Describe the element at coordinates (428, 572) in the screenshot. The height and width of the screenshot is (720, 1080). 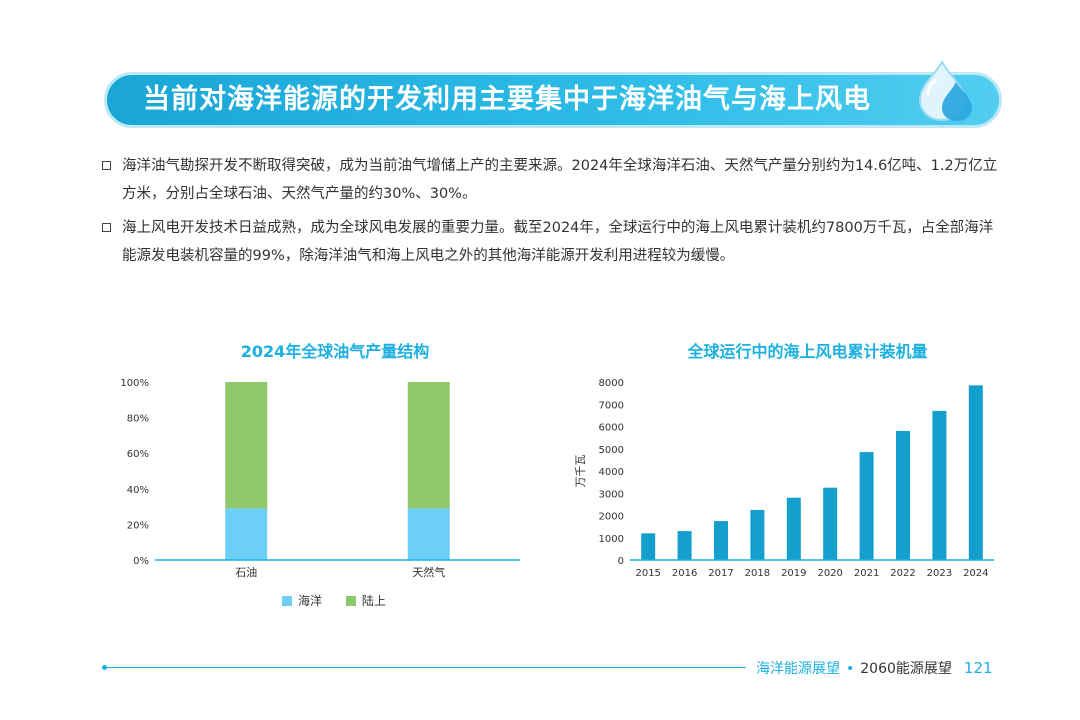
I see `x-tick-label: 天然气` at that location.